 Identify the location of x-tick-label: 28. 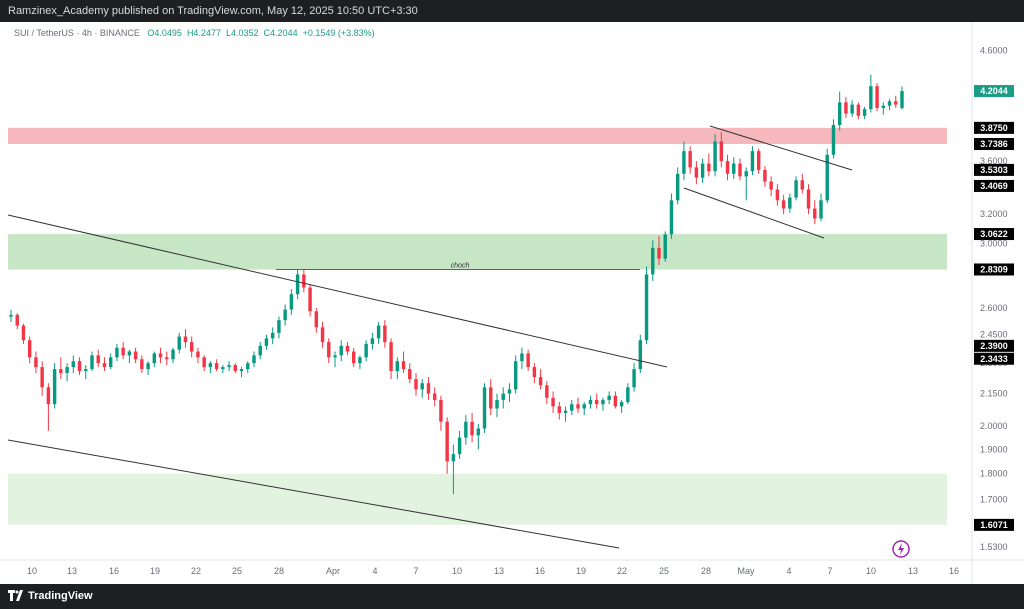
(279, 571).